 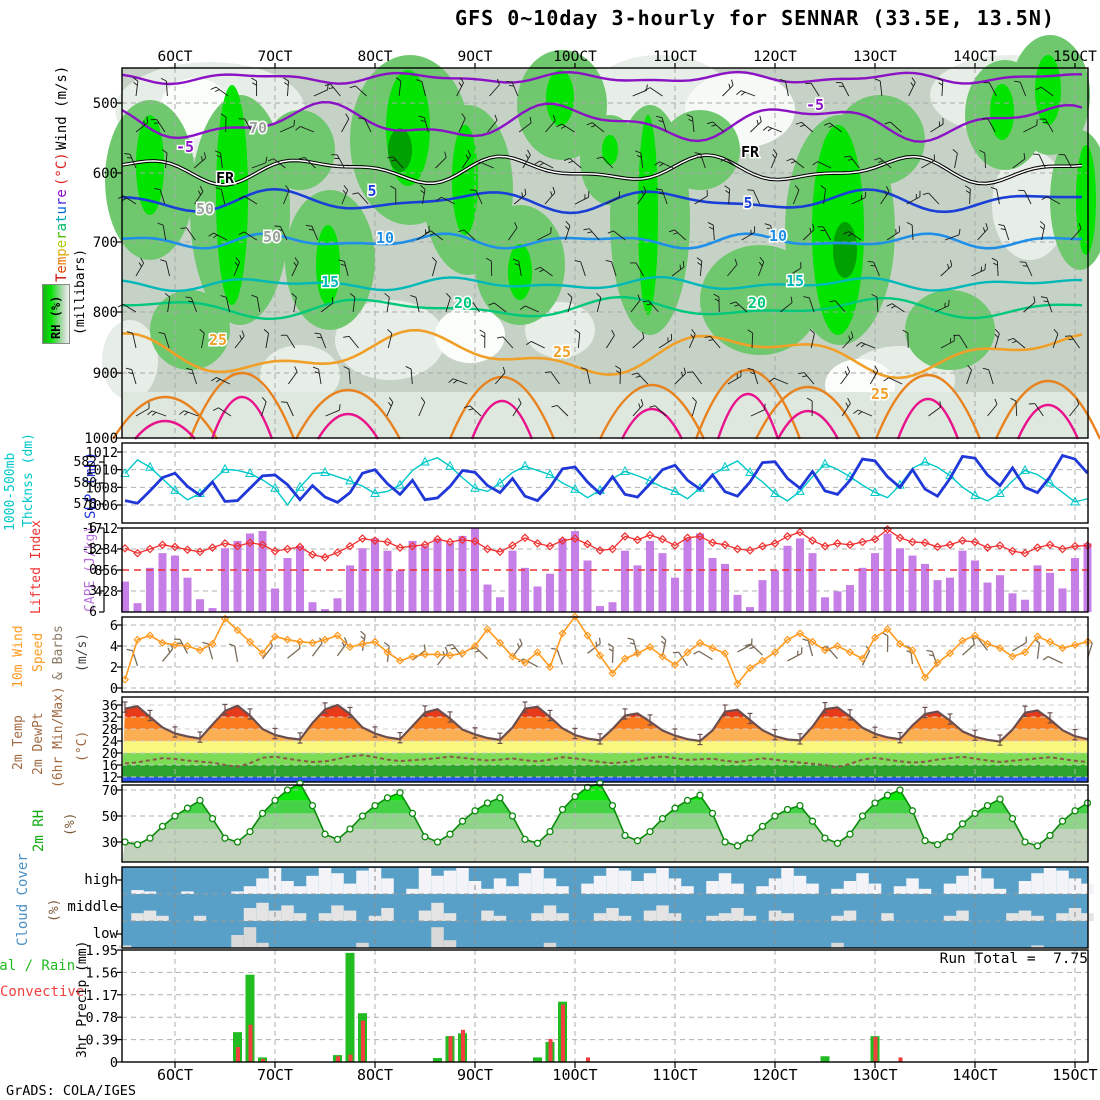 I want to click on svg-text: 28, so click(x=110, y=730).